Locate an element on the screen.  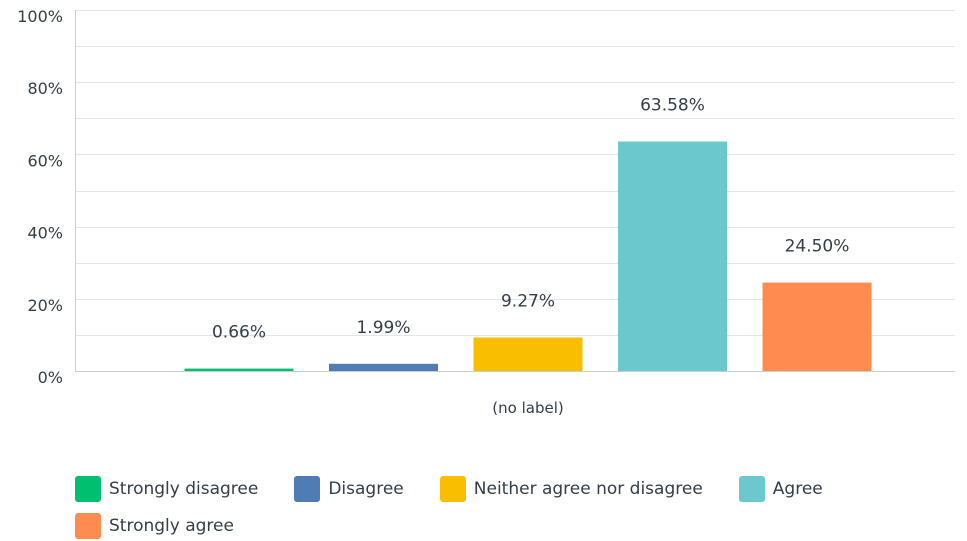
y-tick-label: 40% is located at coordinates (45, 233).